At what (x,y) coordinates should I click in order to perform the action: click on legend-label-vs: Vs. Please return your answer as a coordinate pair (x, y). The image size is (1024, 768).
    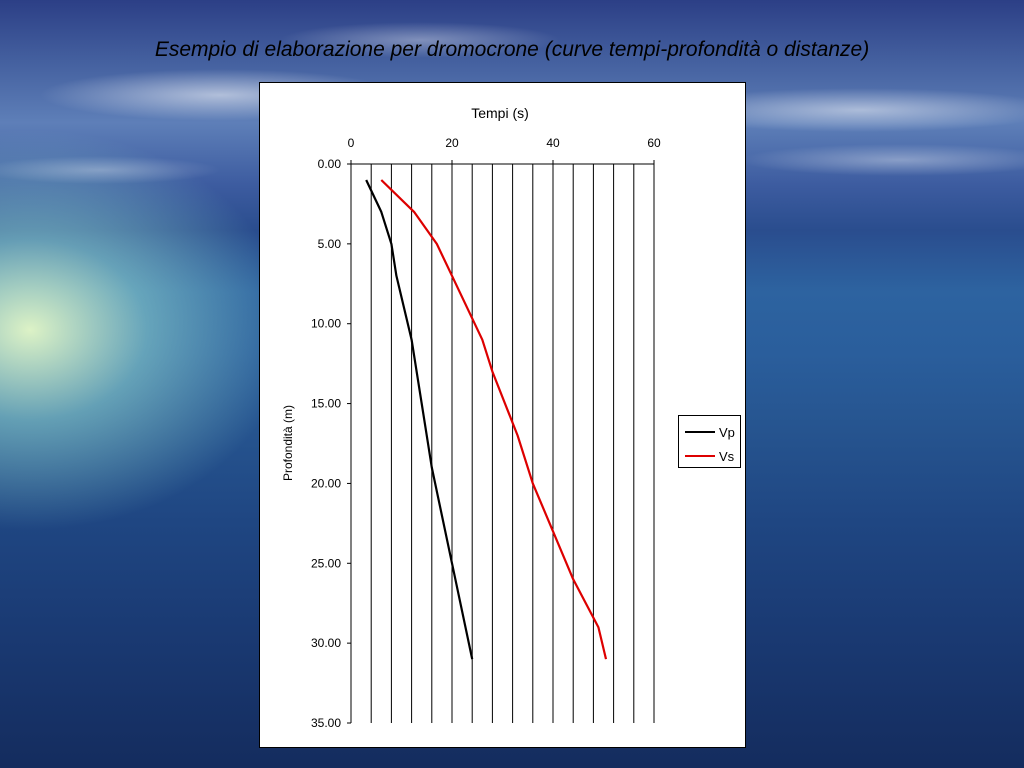
    Looking at the image, I should click on (727, 456).